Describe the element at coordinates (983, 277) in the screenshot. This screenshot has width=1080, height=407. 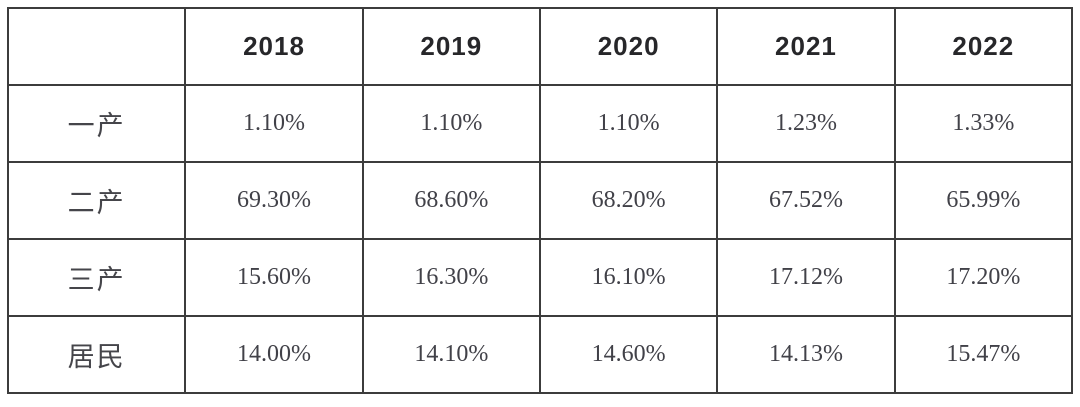
I see `value-cell: 17.20%` at that location.